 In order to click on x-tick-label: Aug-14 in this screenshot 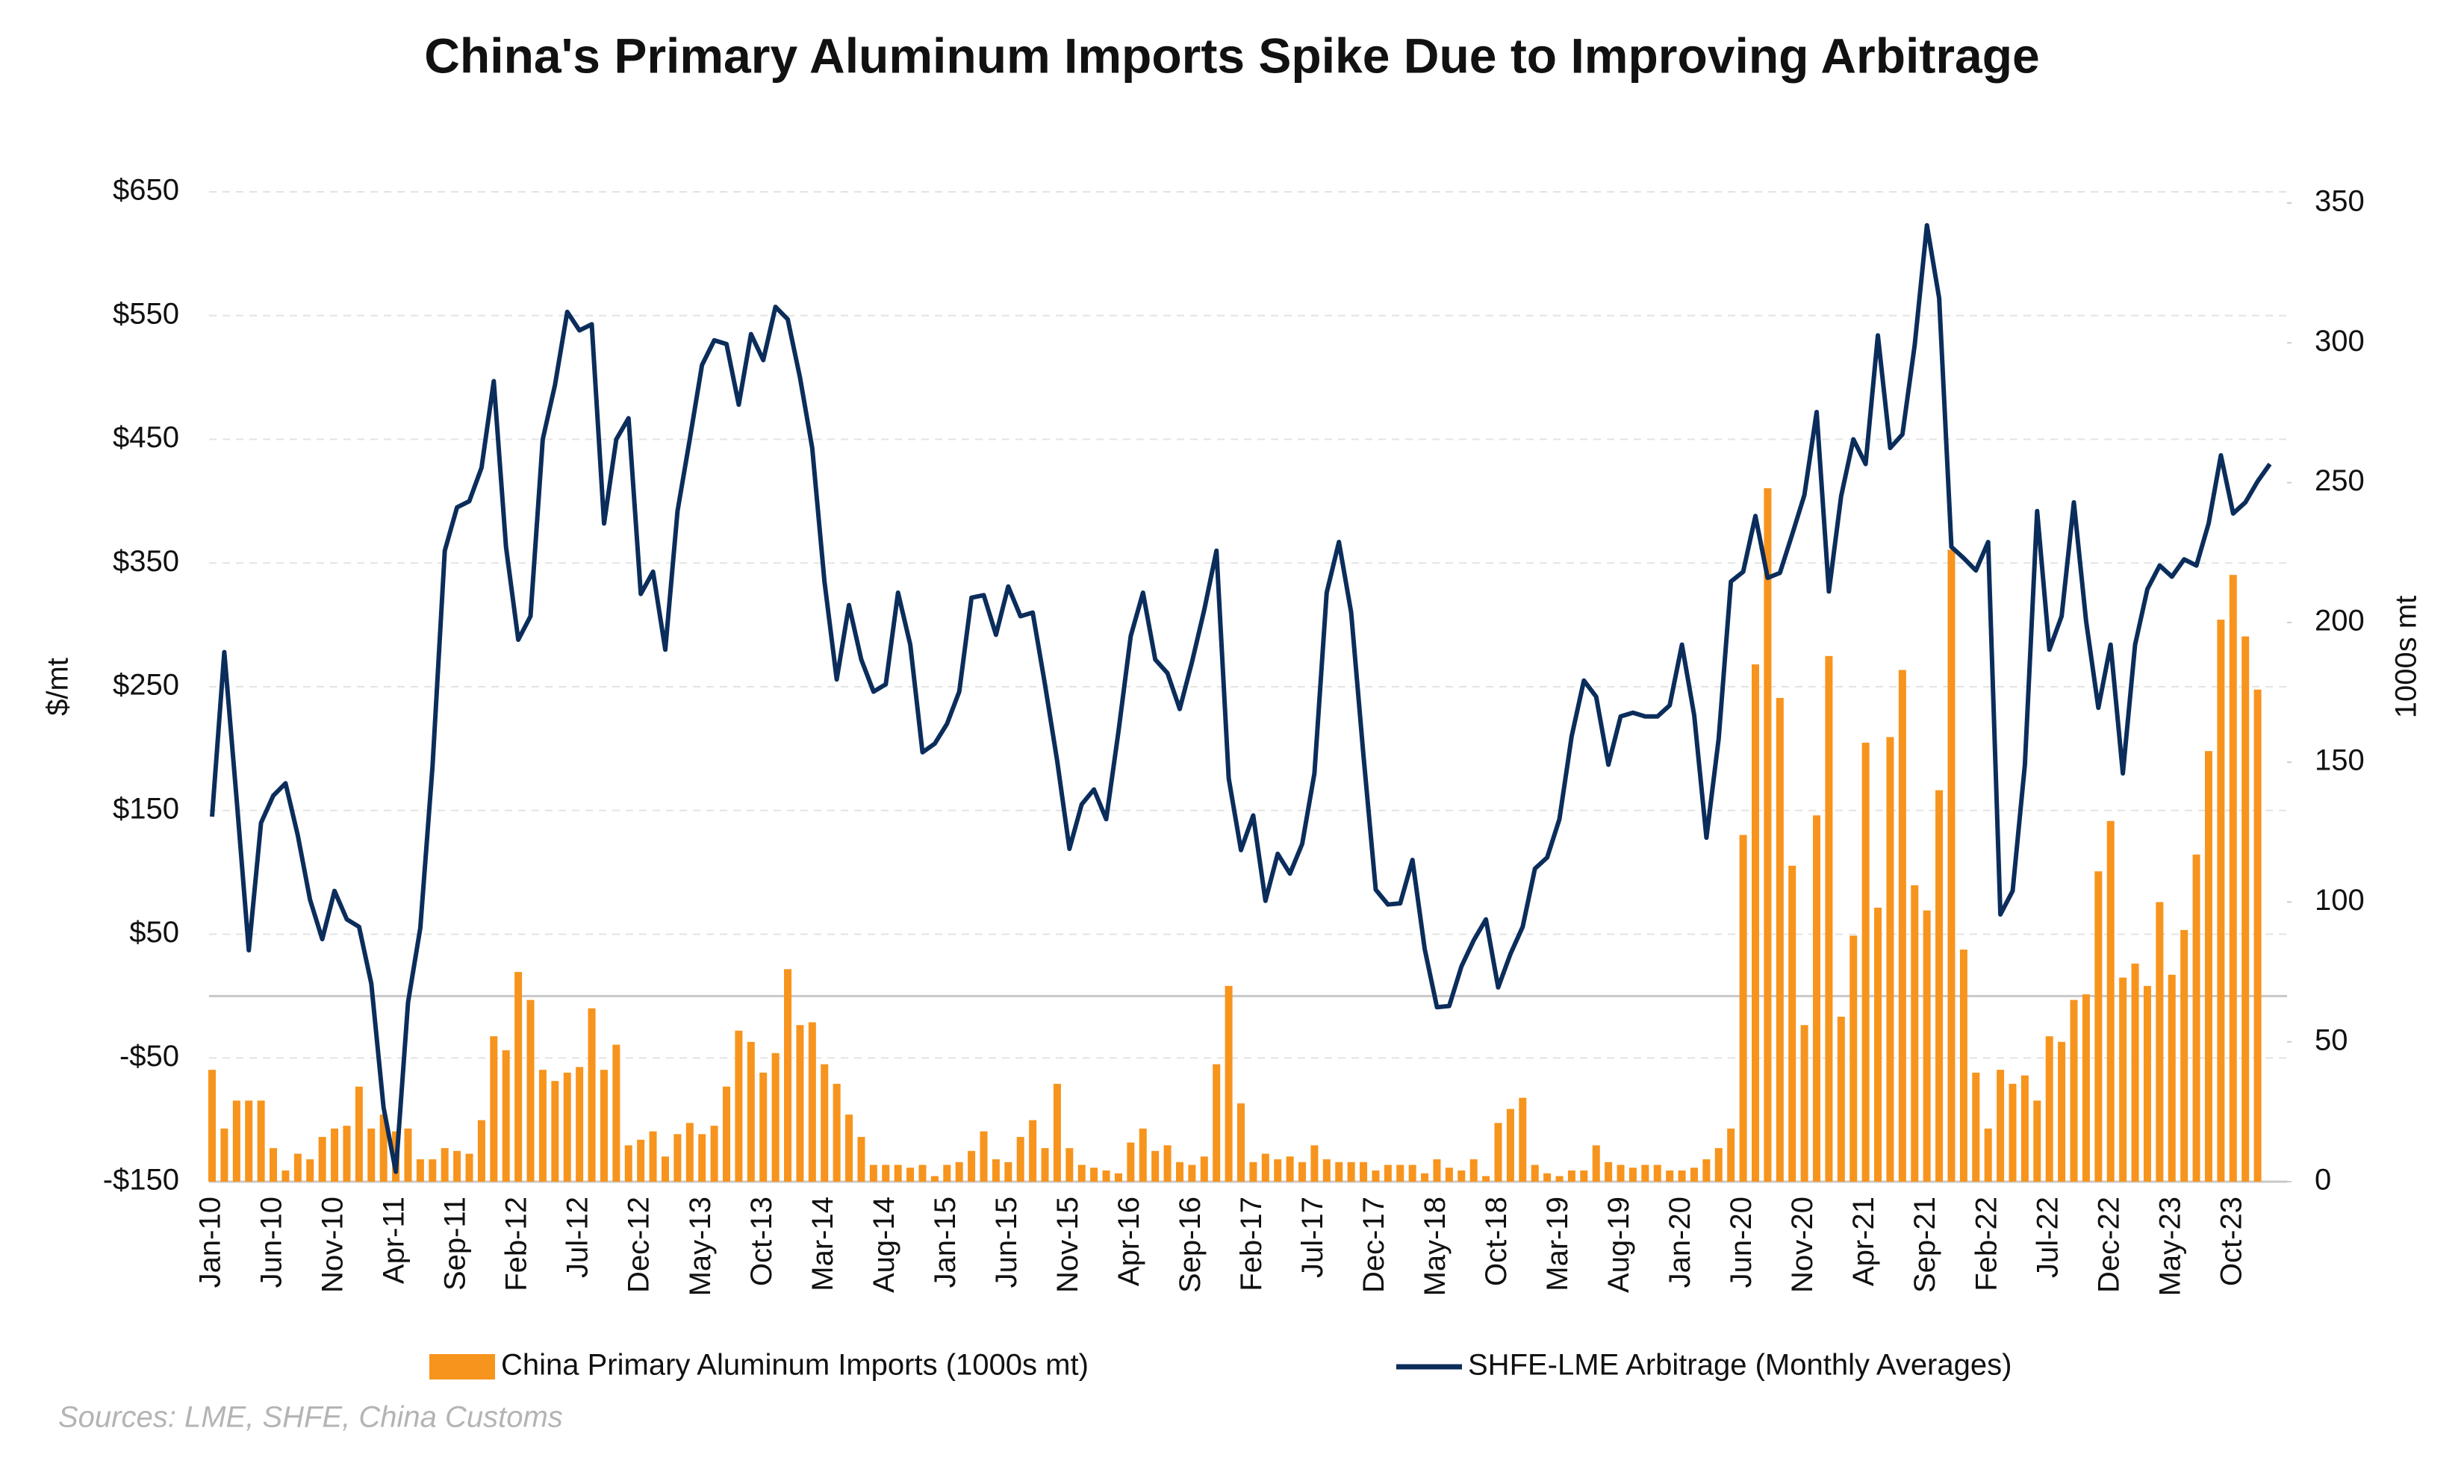, I will do `click(884, 1245)`.